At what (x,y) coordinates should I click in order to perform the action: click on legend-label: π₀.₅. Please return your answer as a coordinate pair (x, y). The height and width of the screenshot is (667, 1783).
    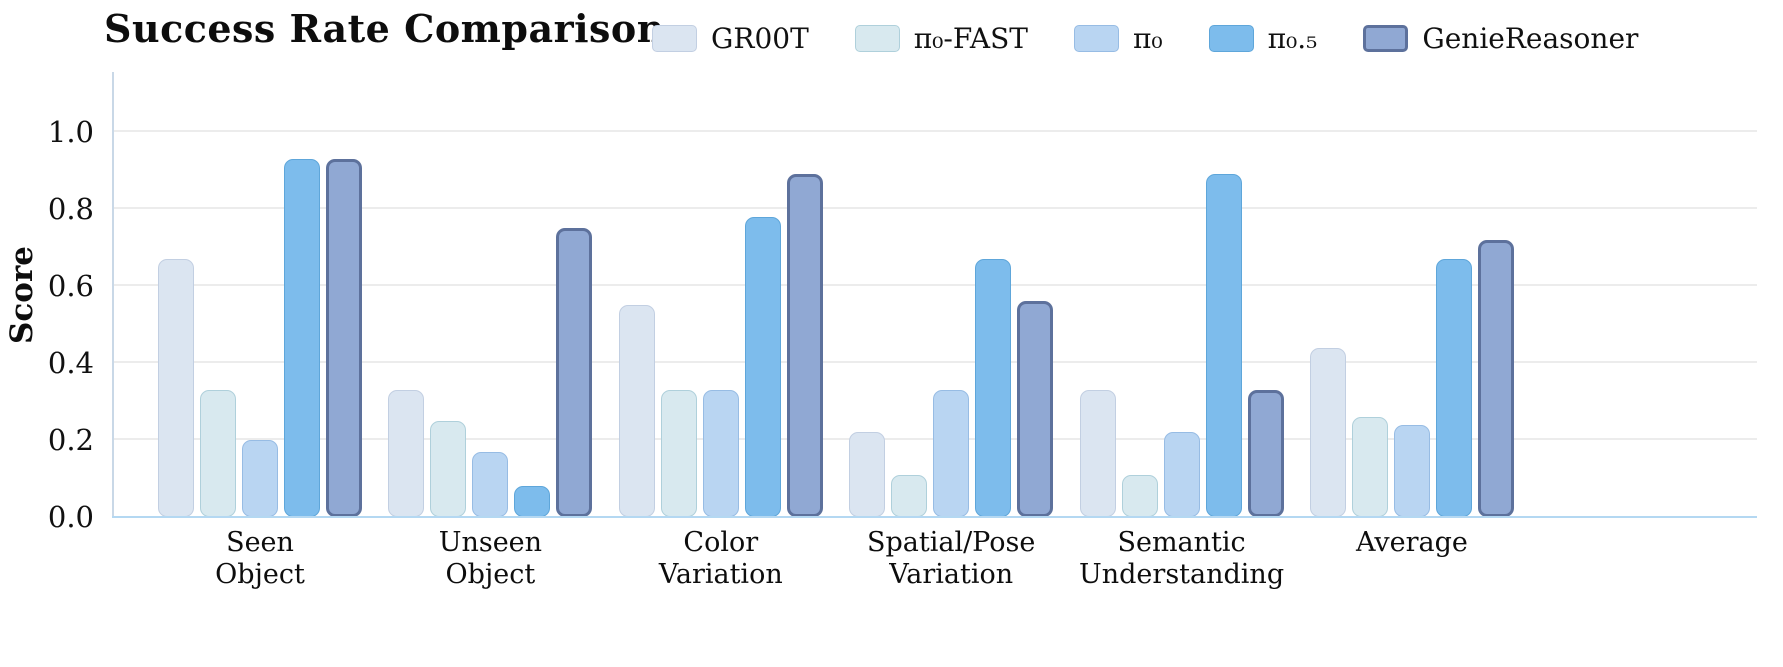
    Looking at the image, I should click on (1292, 38).